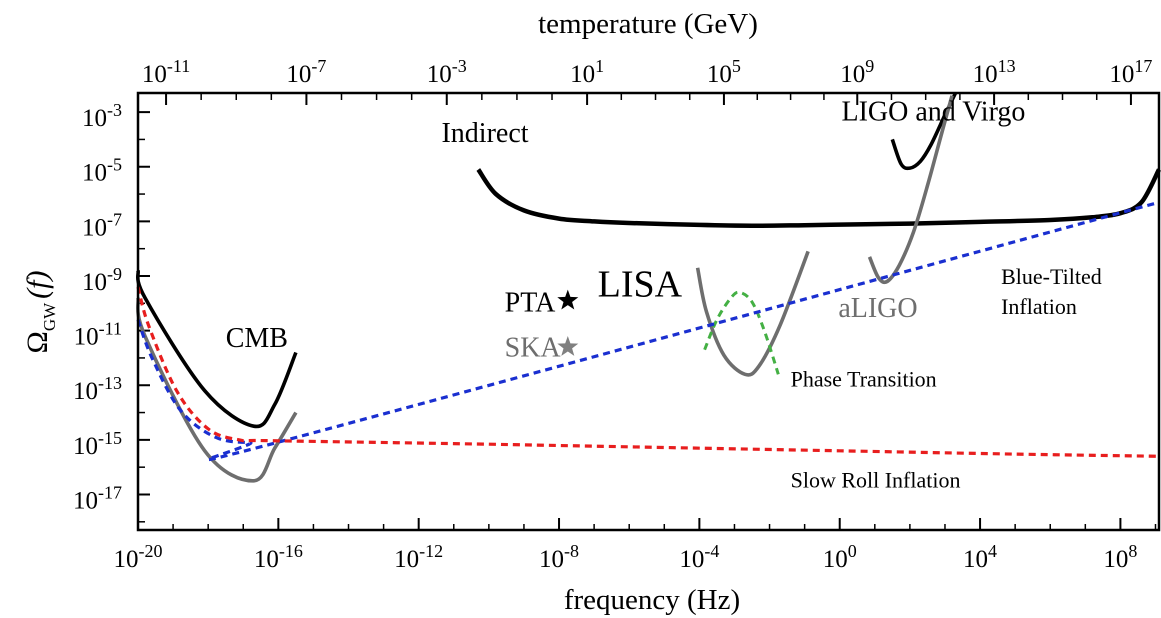 Image resolution: width=1161 pixels, height=618 pixels. I want to click on x-tick-label: 10⁻⁴, so click(699, 557).